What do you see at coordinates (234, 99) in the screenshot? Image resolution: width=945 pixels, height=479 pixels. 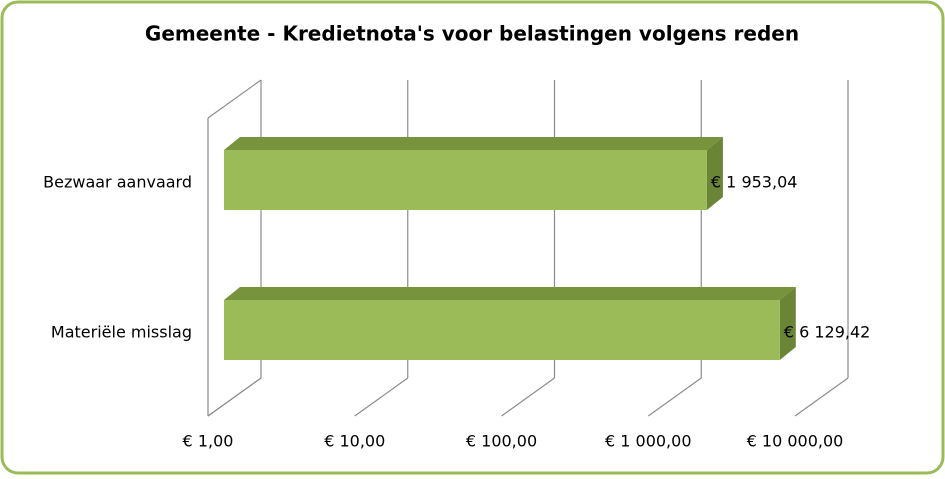 I see `axis-wall` at bounding box center [234, 99].